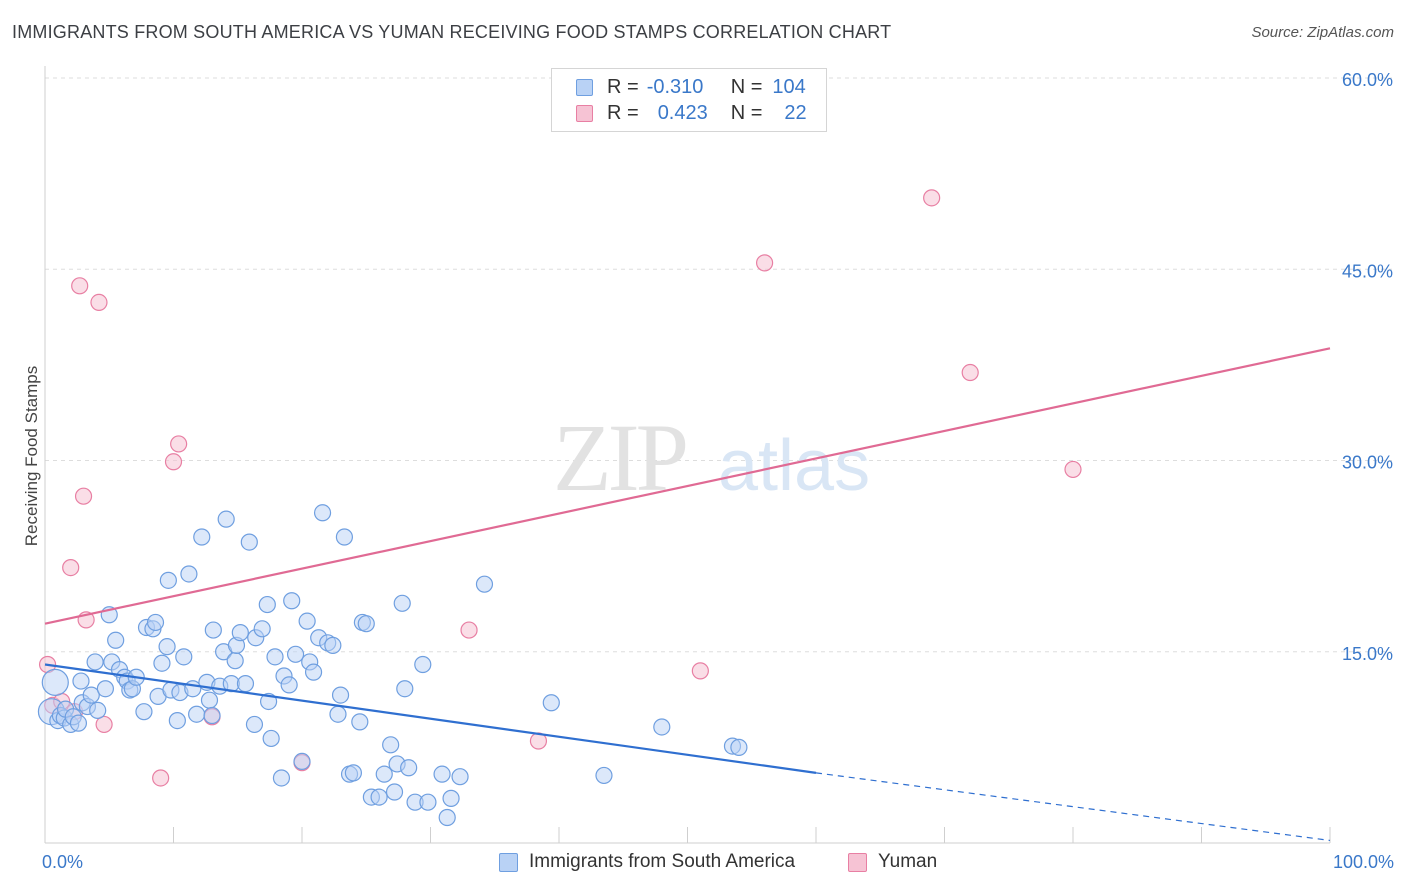 The height and width of the screenshot is (892, 1406). I want to click on series-swatch-blue, so click(508, 862).